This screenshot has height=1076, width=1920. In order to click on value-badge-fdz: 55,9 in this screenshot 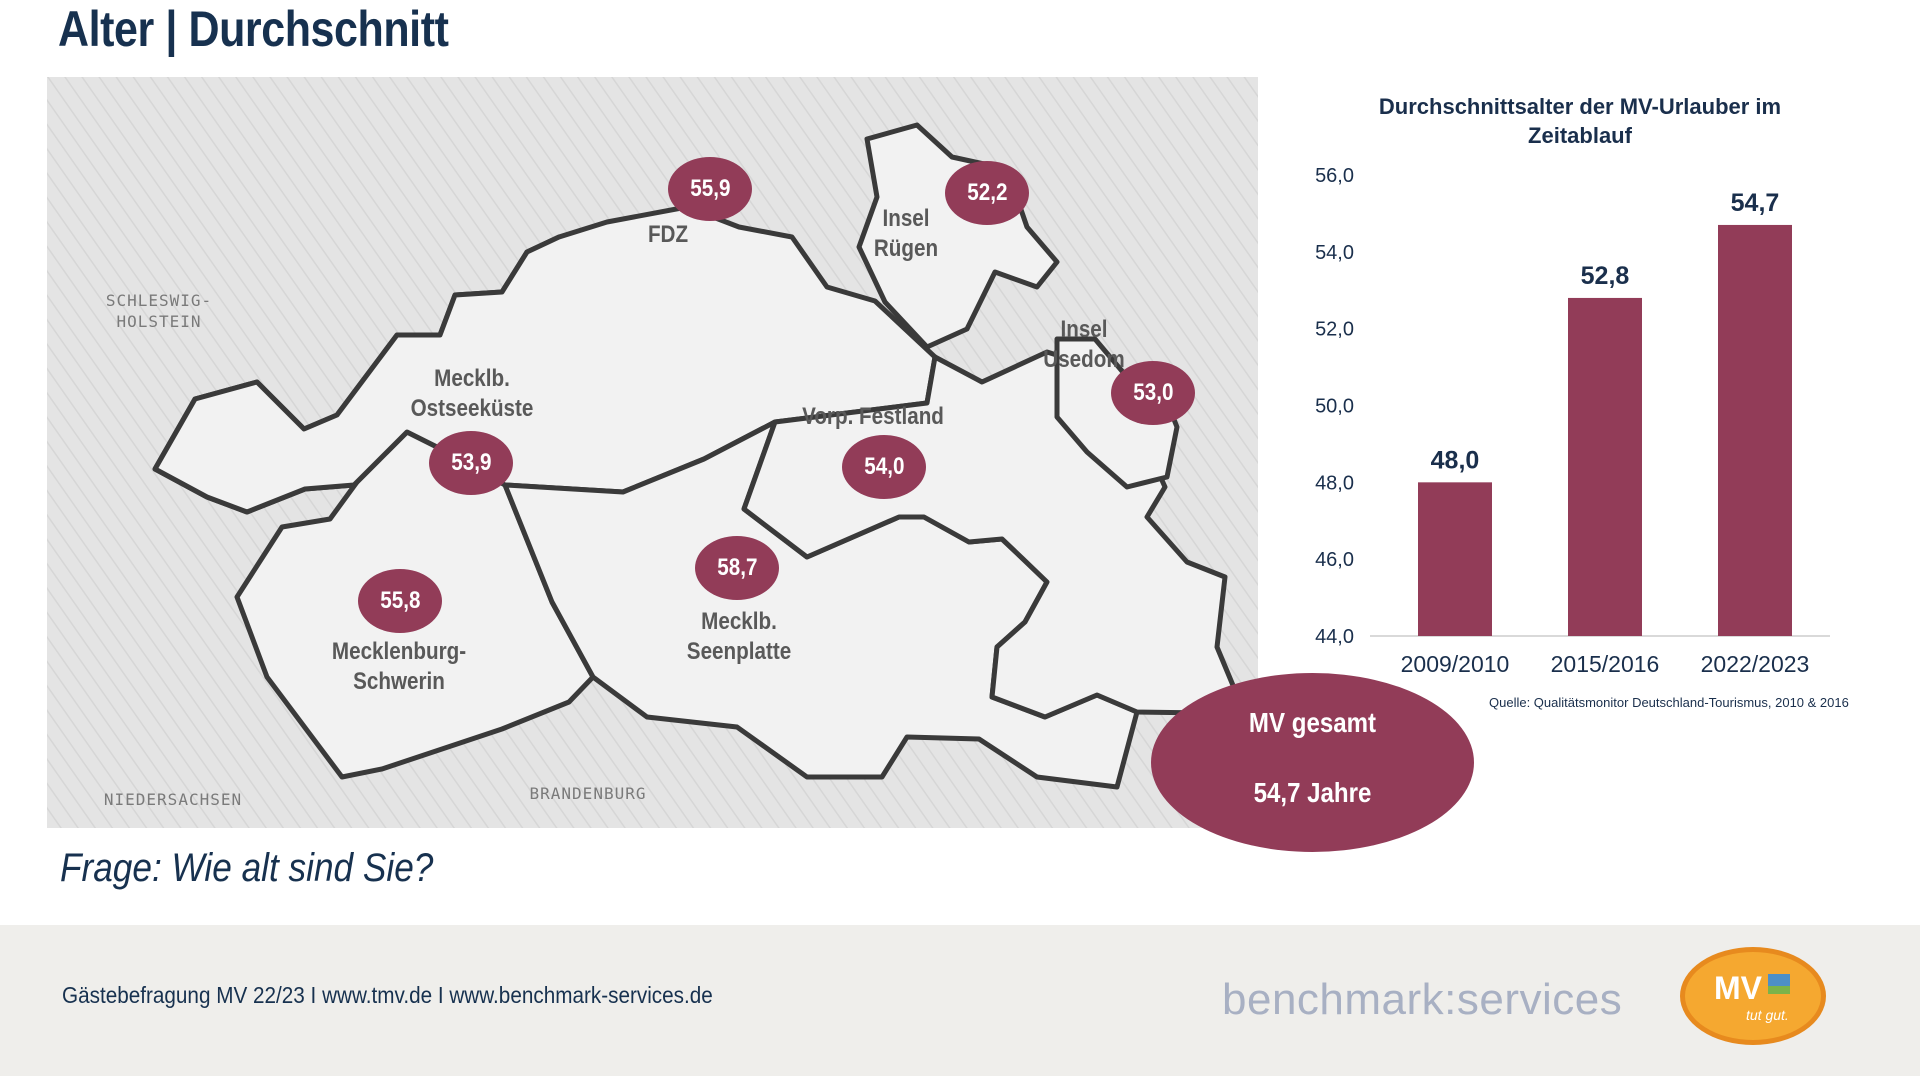, I will do `click(710, 189)`.